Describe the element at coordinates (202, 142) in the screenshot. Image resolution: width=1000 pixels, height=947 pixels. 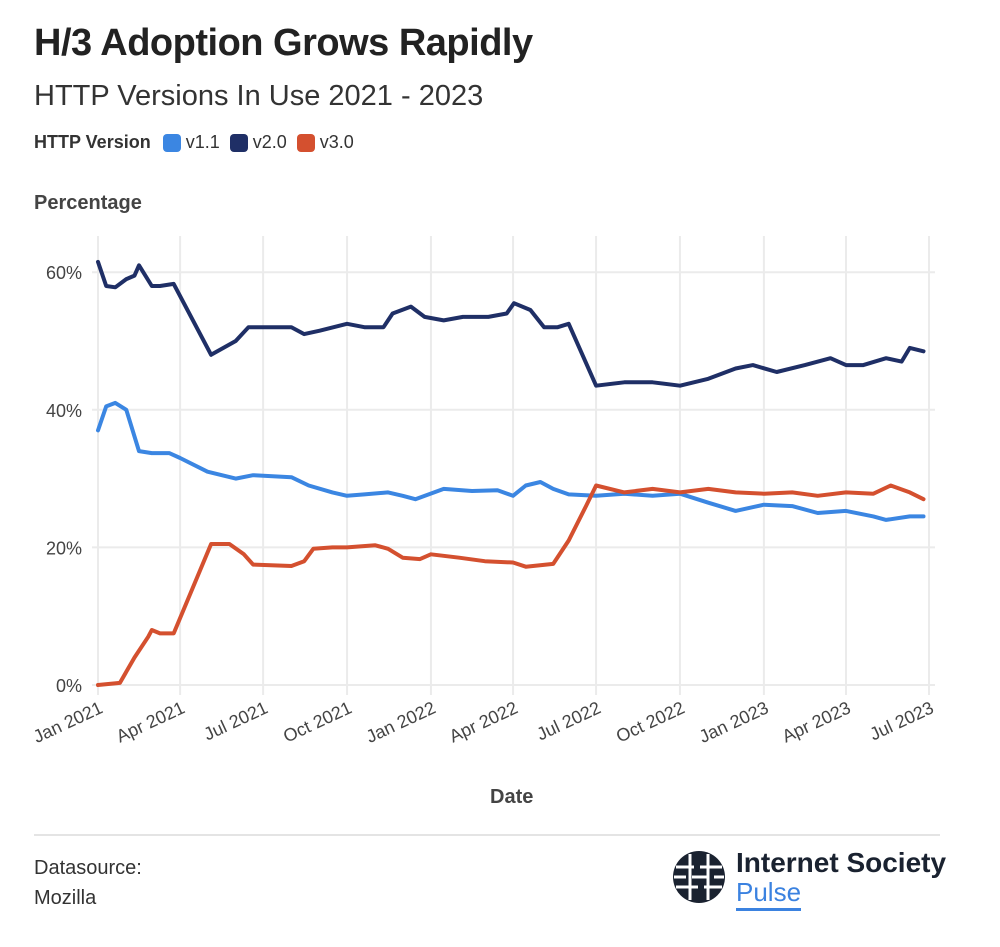
I see `legend-label: v1.1` at that location.